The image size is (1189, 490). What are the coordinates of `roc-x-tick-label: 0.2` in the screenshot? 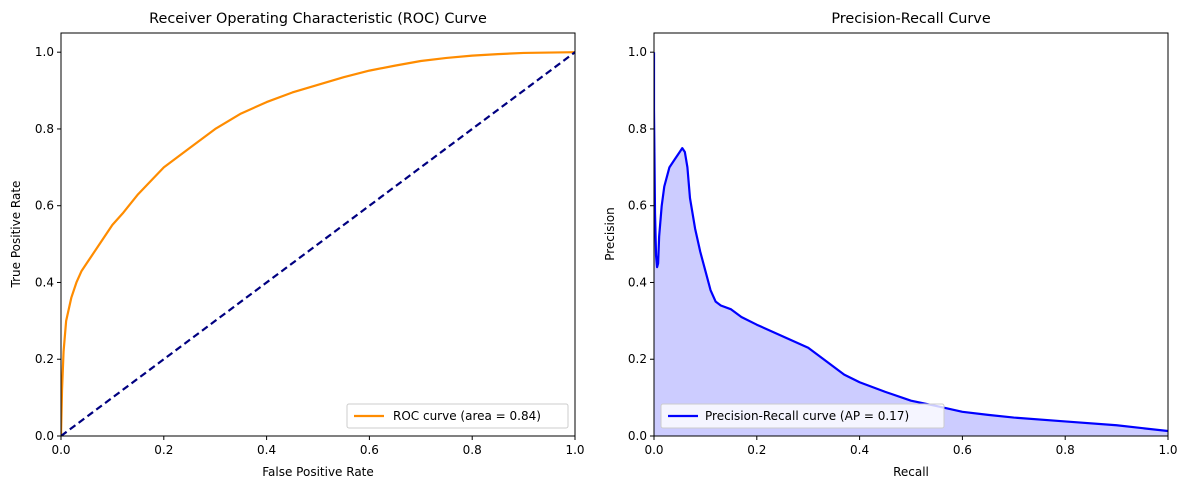 It's located at (163, 450).